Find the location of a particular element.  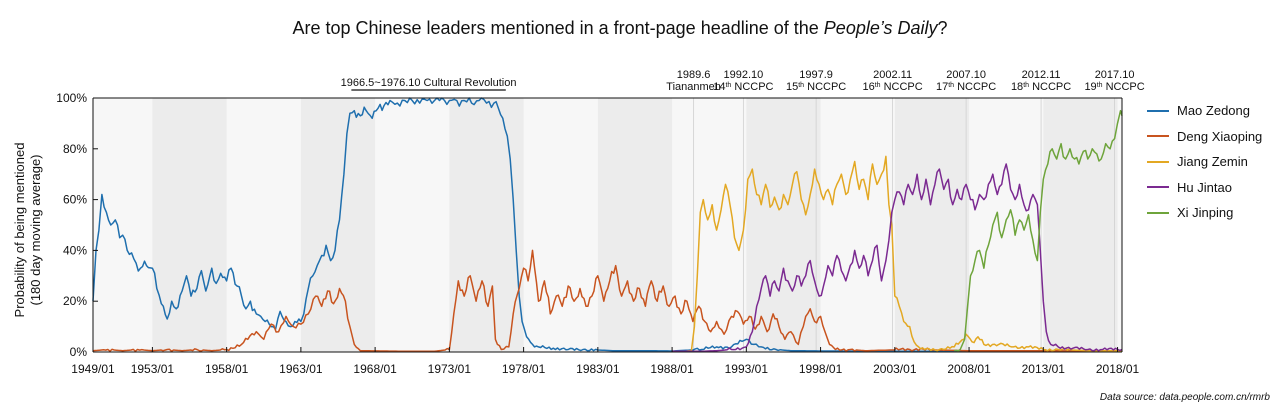

event-name-label: 19th NCCPC is located at coordinates (1114, 87).